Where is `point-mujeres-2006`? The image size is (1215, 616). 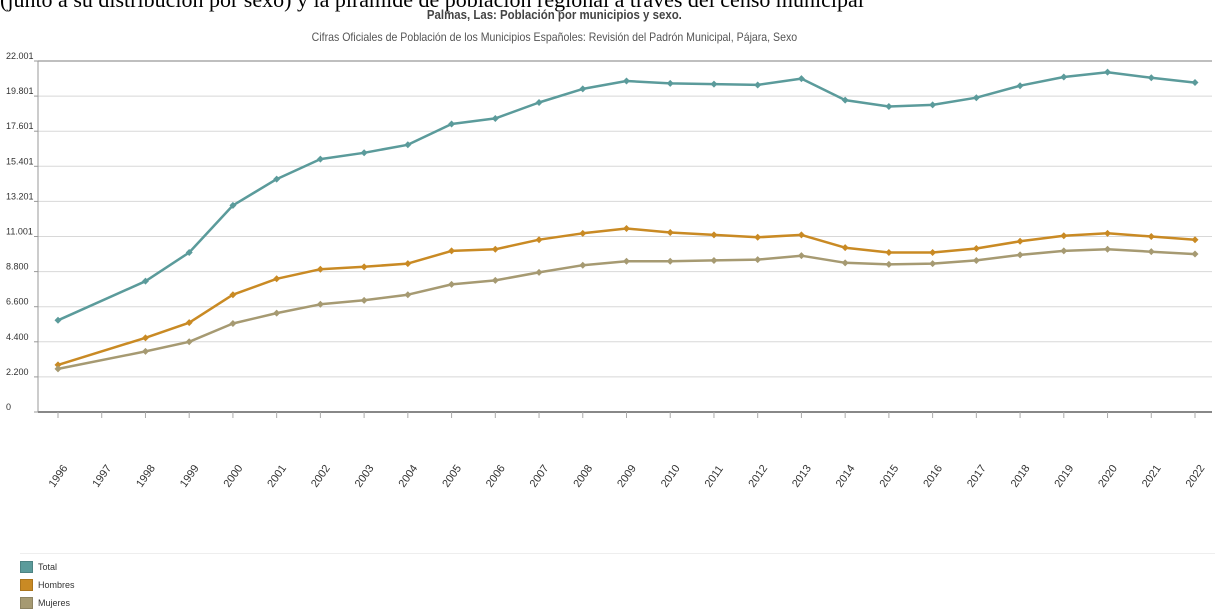
point-mujeres-2006 is located at coordinates (495, 280).